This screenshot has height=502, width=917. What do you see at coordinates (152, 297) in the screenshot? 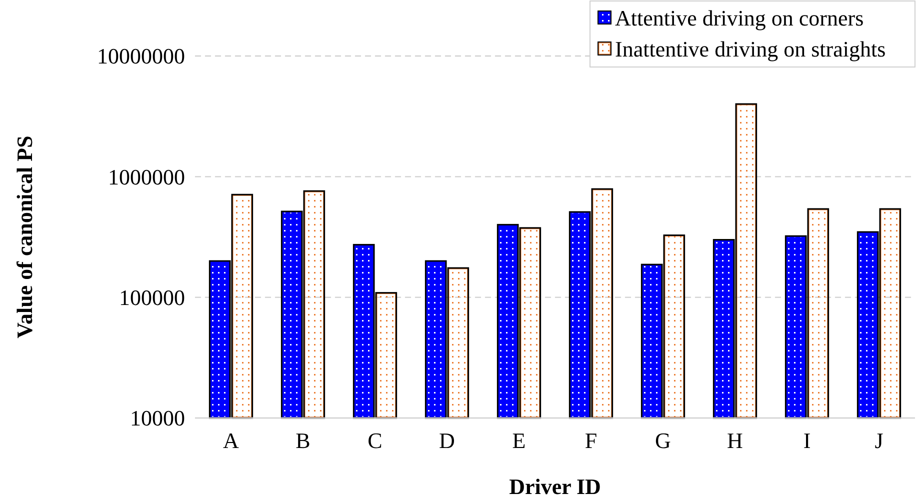
I see `y-tick-label: 100000` at bounding box center [152, 297].